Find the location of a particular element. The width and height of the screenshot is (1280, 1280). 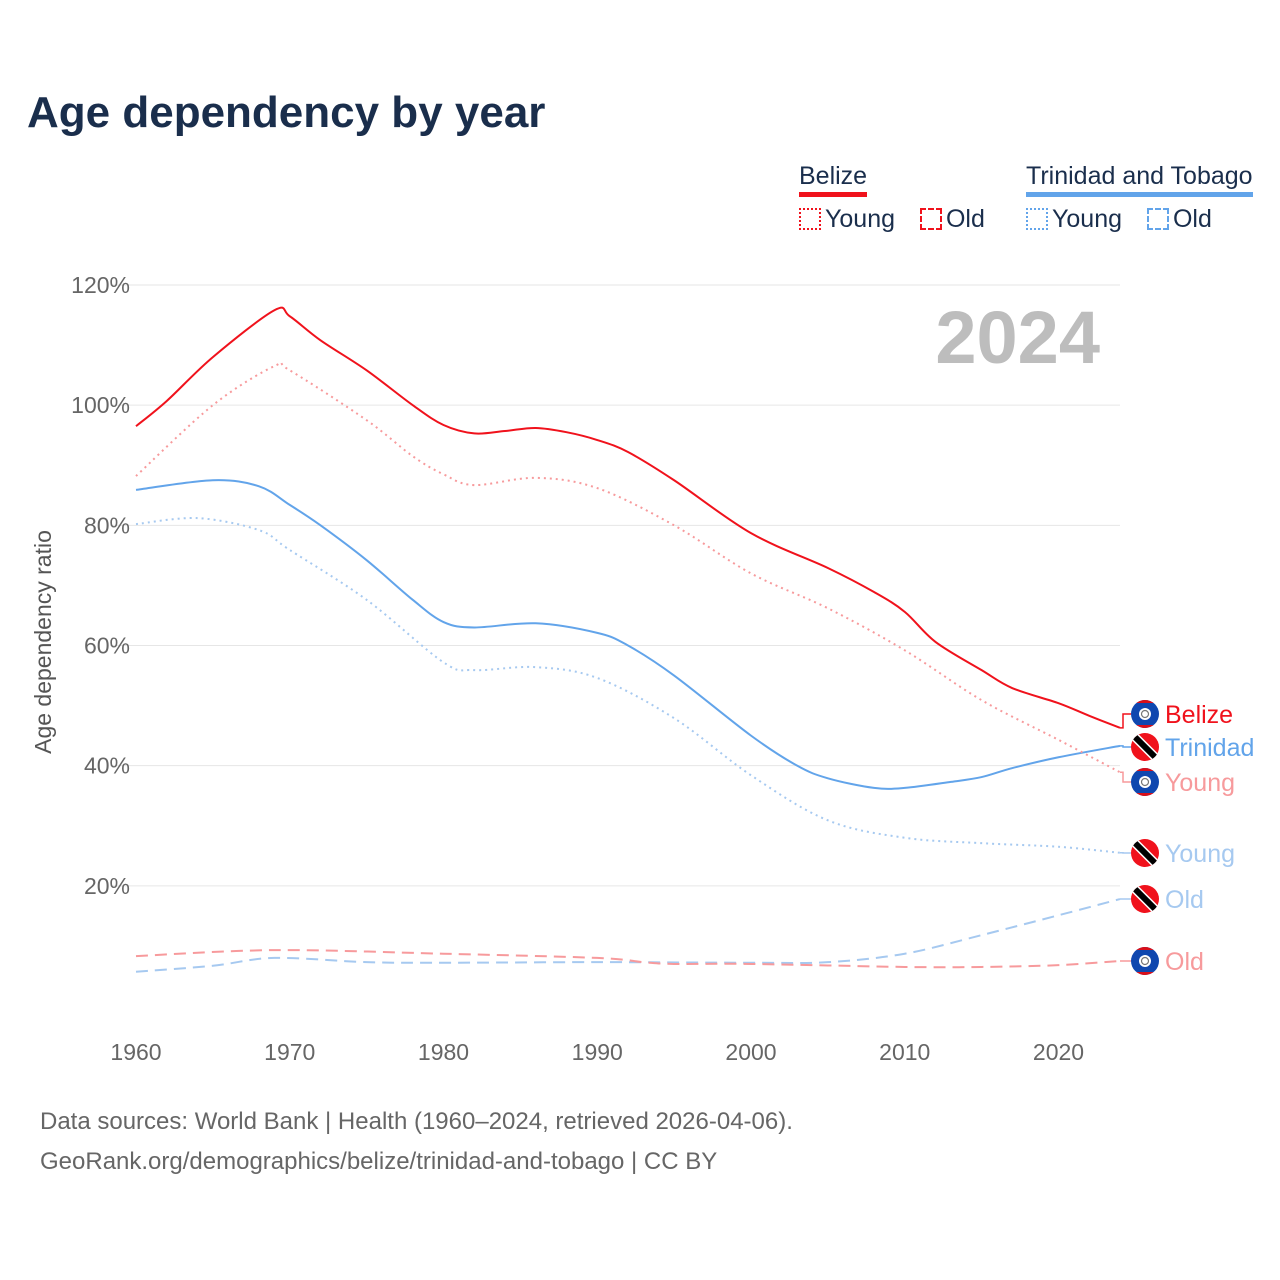

legend-item-trinidad-young: Young is located at coordinates (1074, 219).